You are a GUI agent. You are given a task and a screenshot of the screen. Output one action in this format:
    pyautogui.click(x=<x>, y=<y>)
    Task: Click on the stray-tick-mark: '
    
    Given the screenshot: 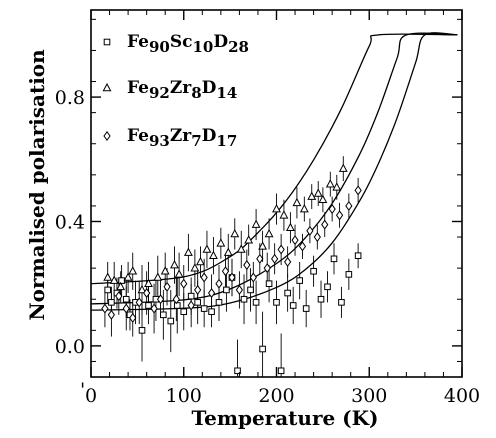 What is the action you would take?
    pyautogui.click(x=82, y=390)
    